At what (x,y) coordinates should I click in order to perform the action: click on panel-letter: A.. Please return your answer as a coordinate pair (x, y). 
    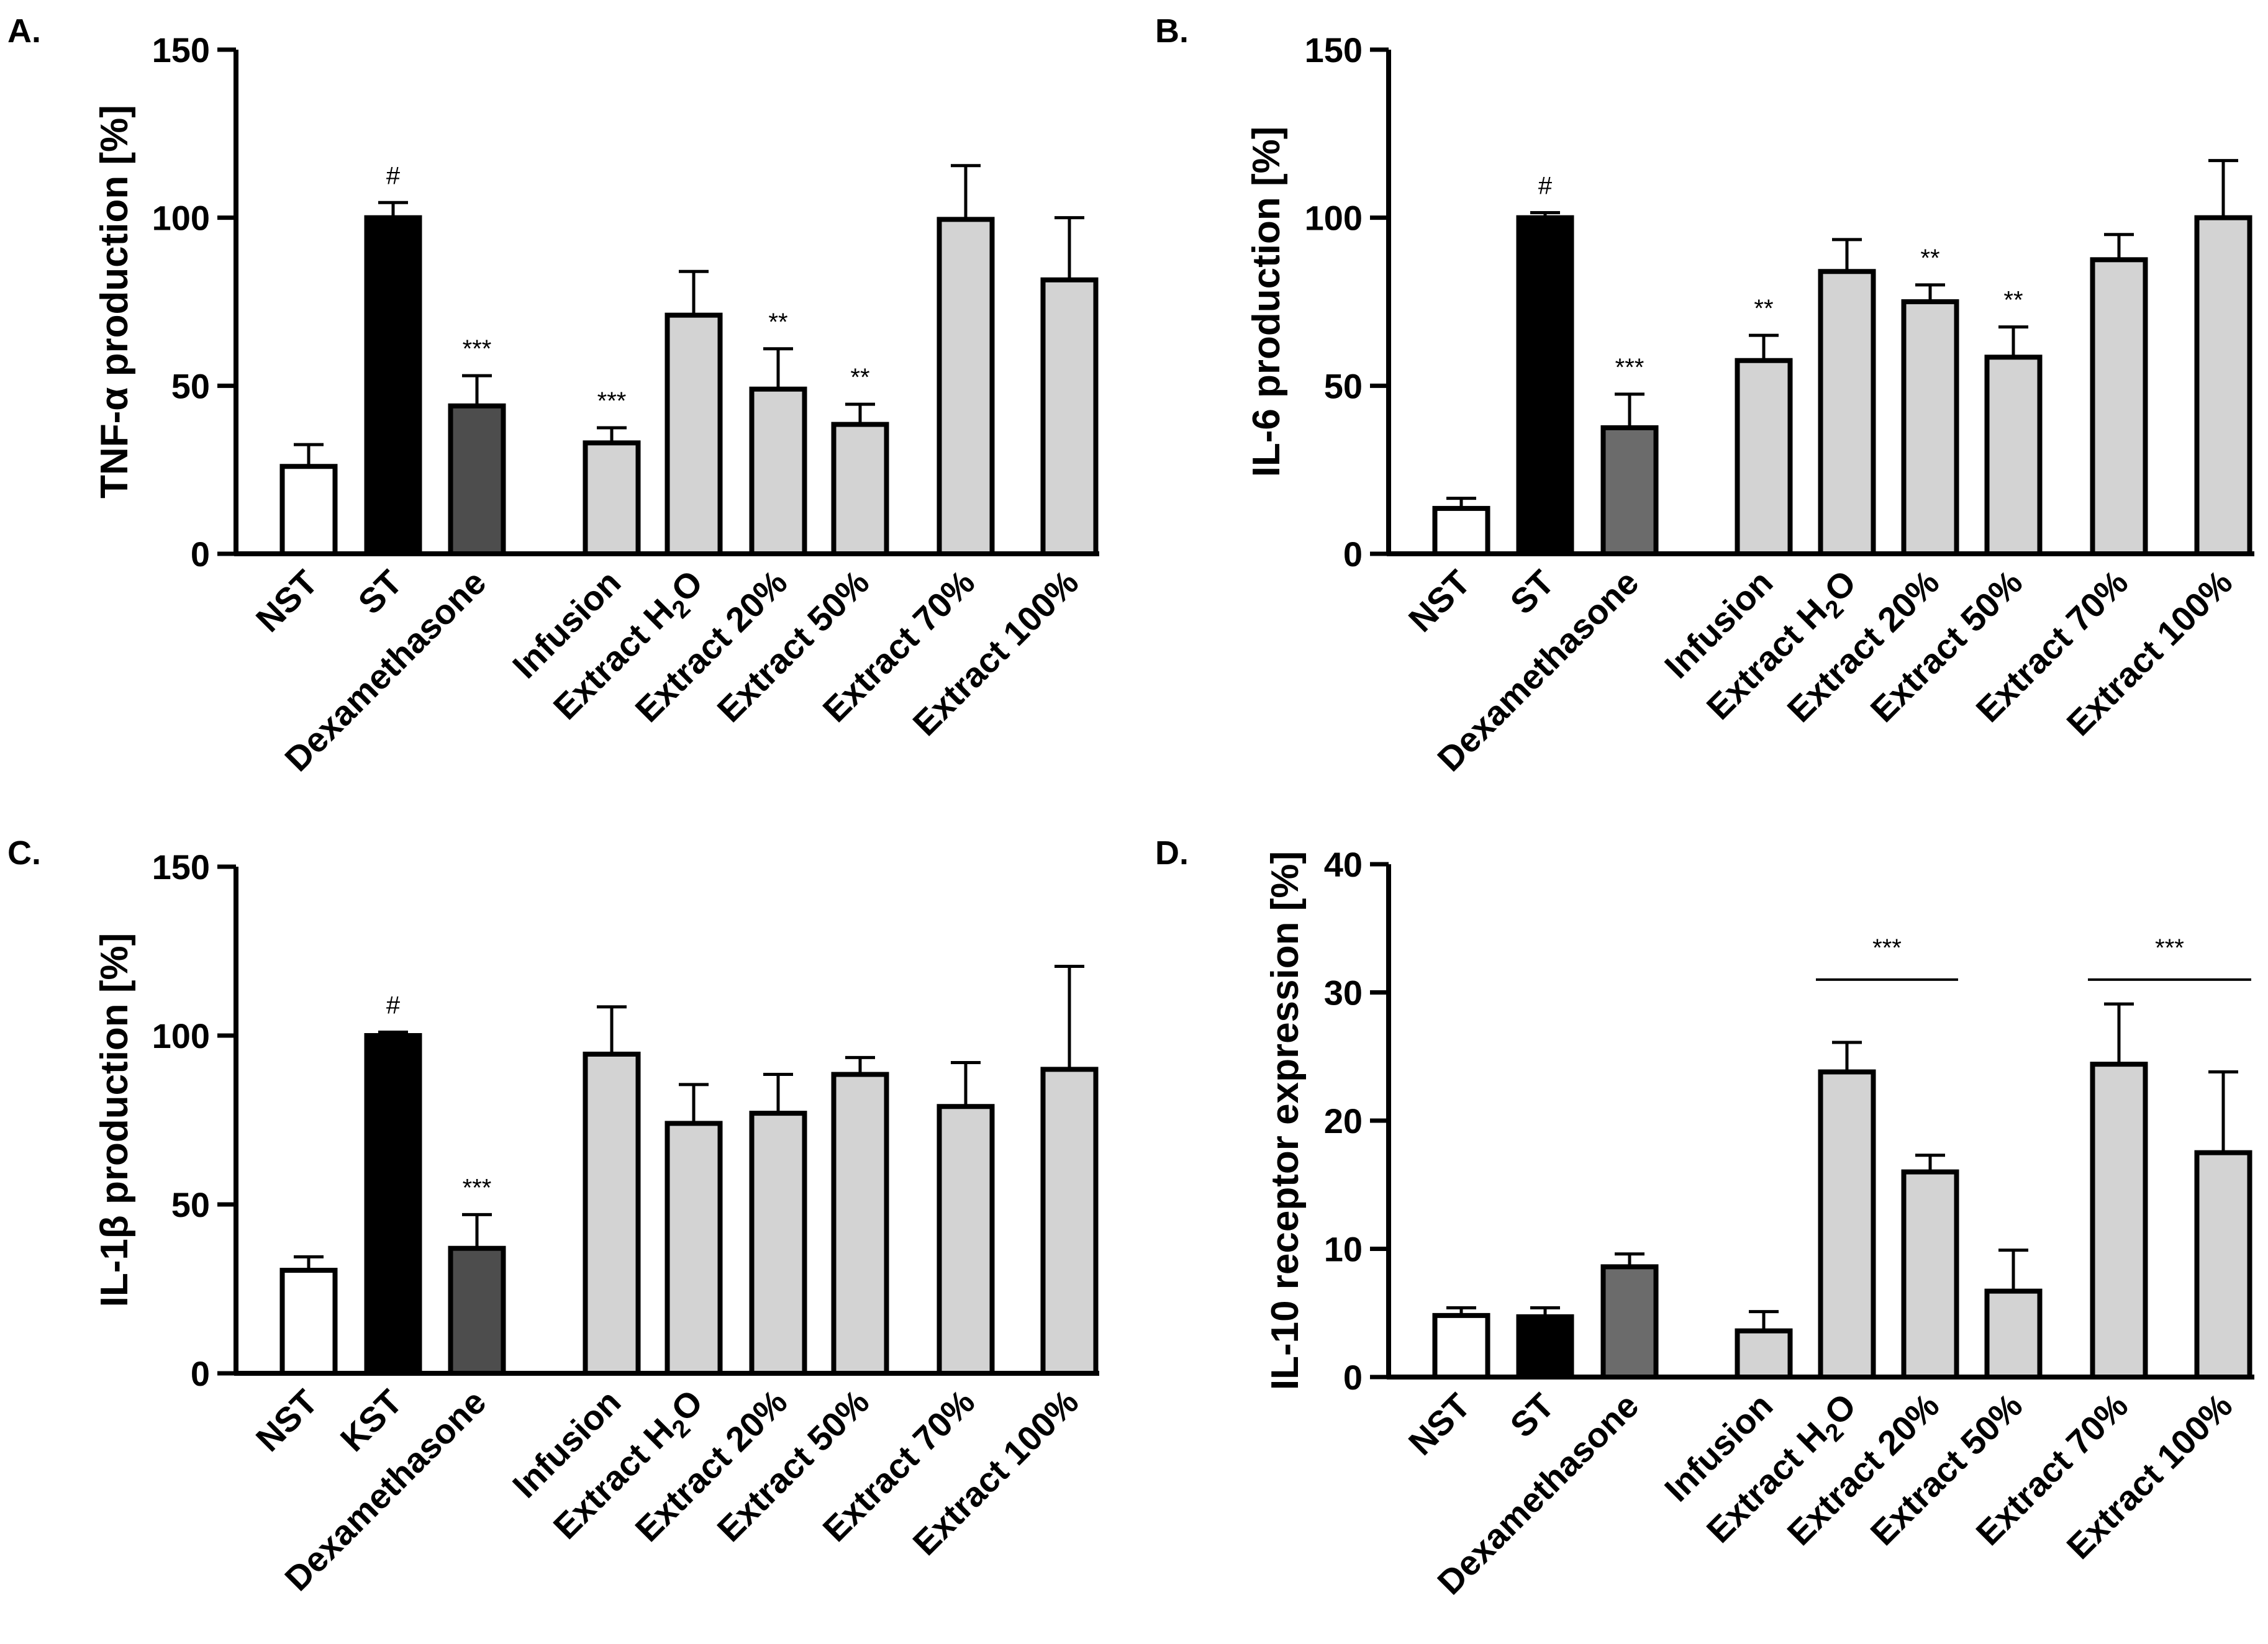
    Looking at the image, I should click on (24, 31).